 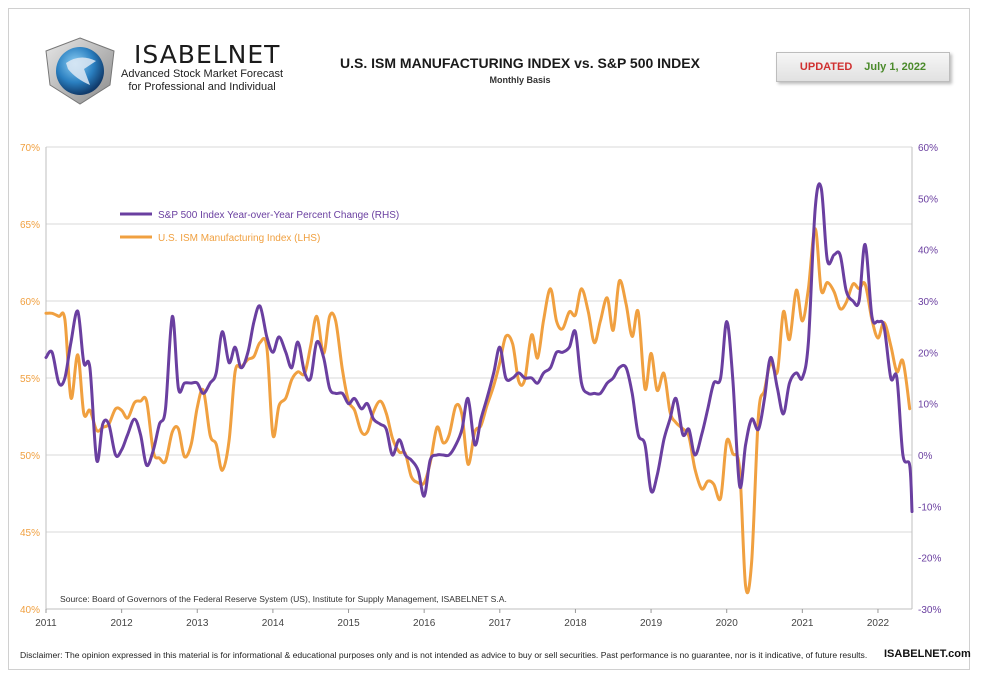 What do you see at coordinates (928, 199) in the screenshot?
I see `right-tick-label: 50%` at bounding box center [928, 199].